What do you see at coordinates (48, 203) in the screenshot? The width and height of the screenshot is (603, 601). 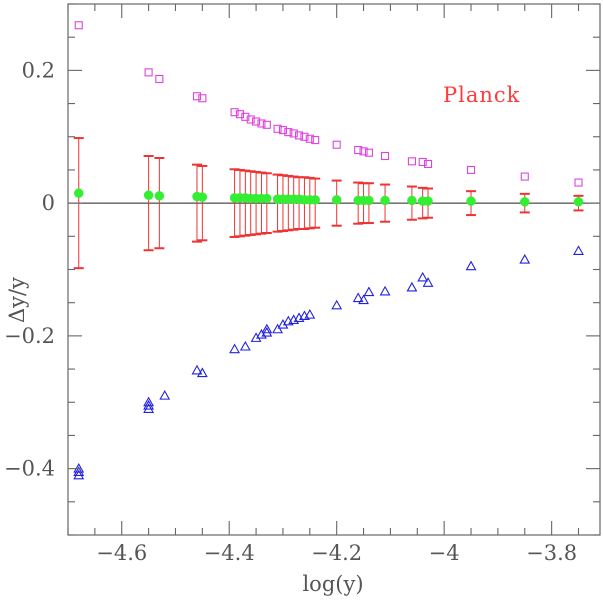 I see `y-tick-label: 0` at bounding box center [48, 203].